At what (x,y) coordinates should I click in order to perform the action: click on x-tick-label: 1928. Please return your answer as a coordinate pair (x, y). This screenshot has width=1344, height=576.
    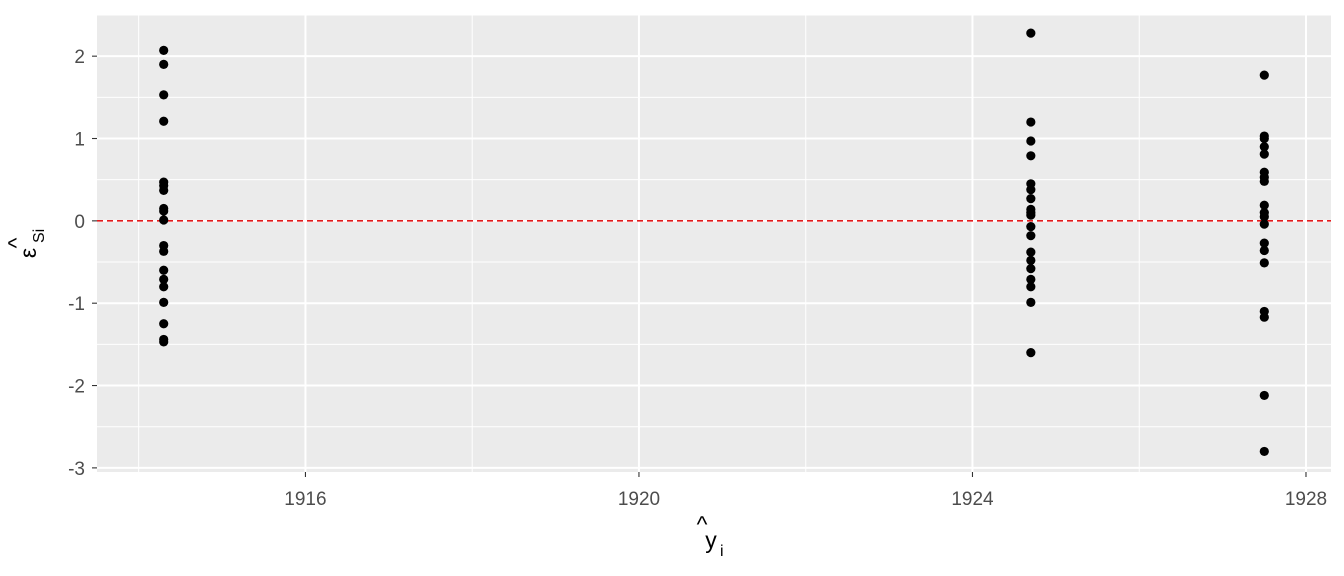
    Looking at the image, I should click on (1306, 499).